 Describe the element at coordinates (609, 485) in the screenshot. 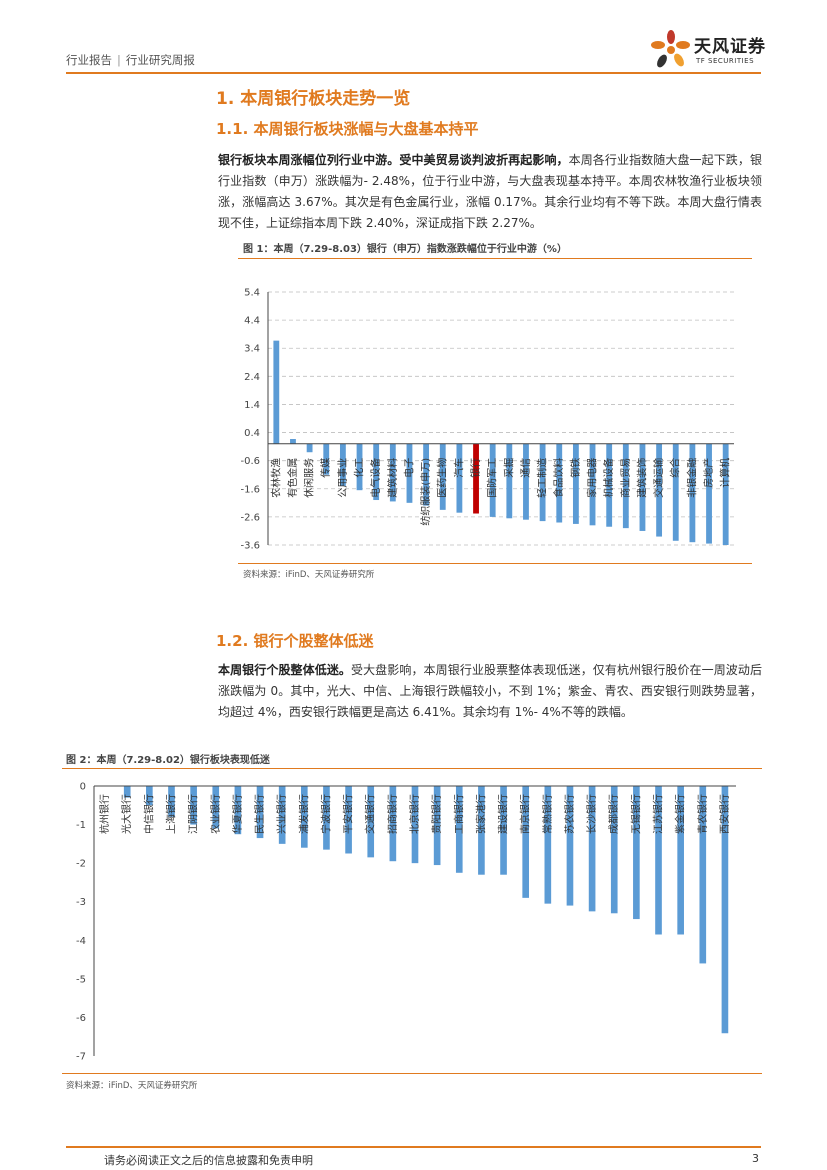

I see `bar-机械设备` at that location.